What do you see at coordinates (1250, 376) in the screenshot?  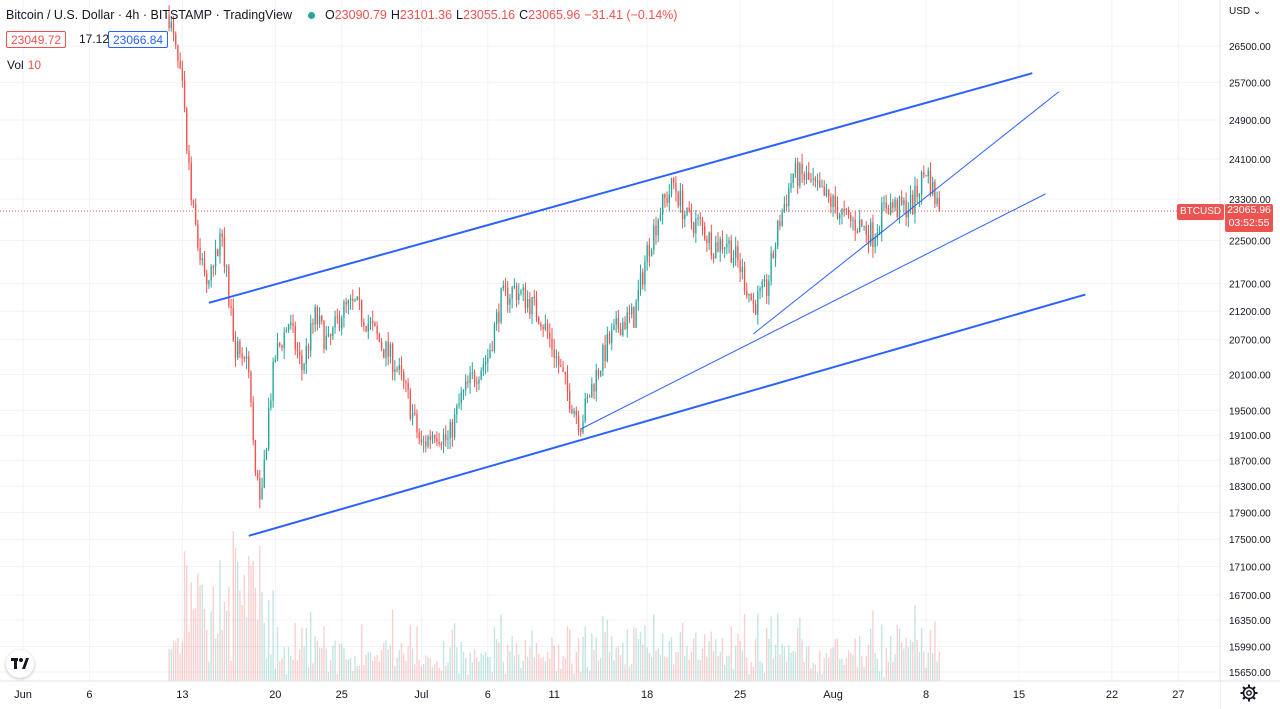 I see `price-tick-label: 20100.00` at bounding box center [1250, 376].